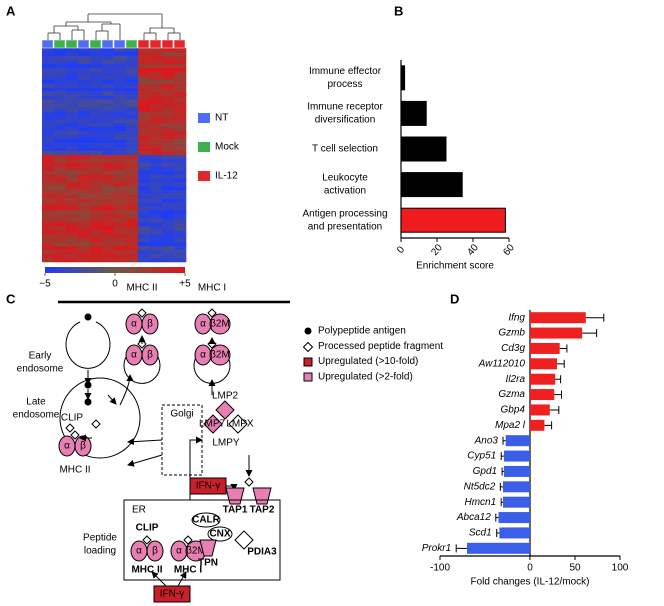 The height and width of the screenshot is (606, 664). I want to click on y-tick-label: Ifng, so click(516, 317).